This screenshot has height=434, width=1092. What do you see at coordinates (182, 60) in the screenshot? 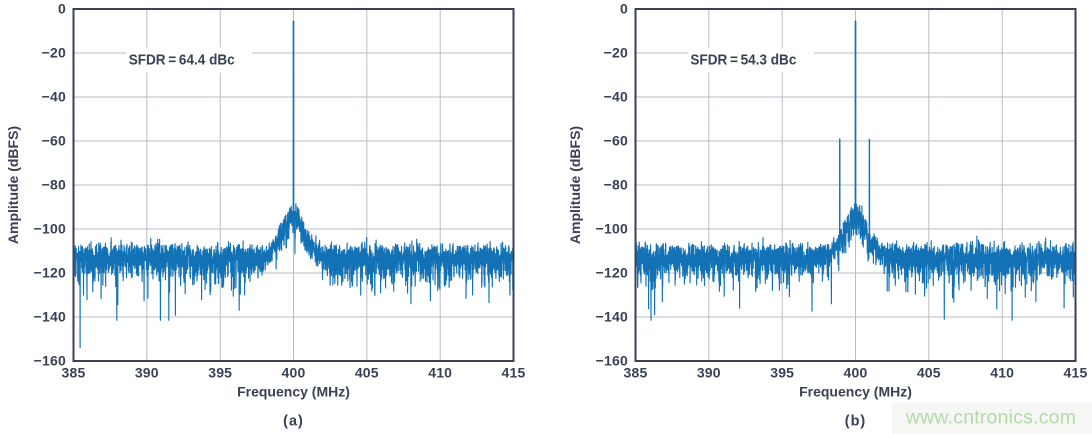
I see `svg-text: SFDR = 64.4 dBc` at bounding box center [182, 60].